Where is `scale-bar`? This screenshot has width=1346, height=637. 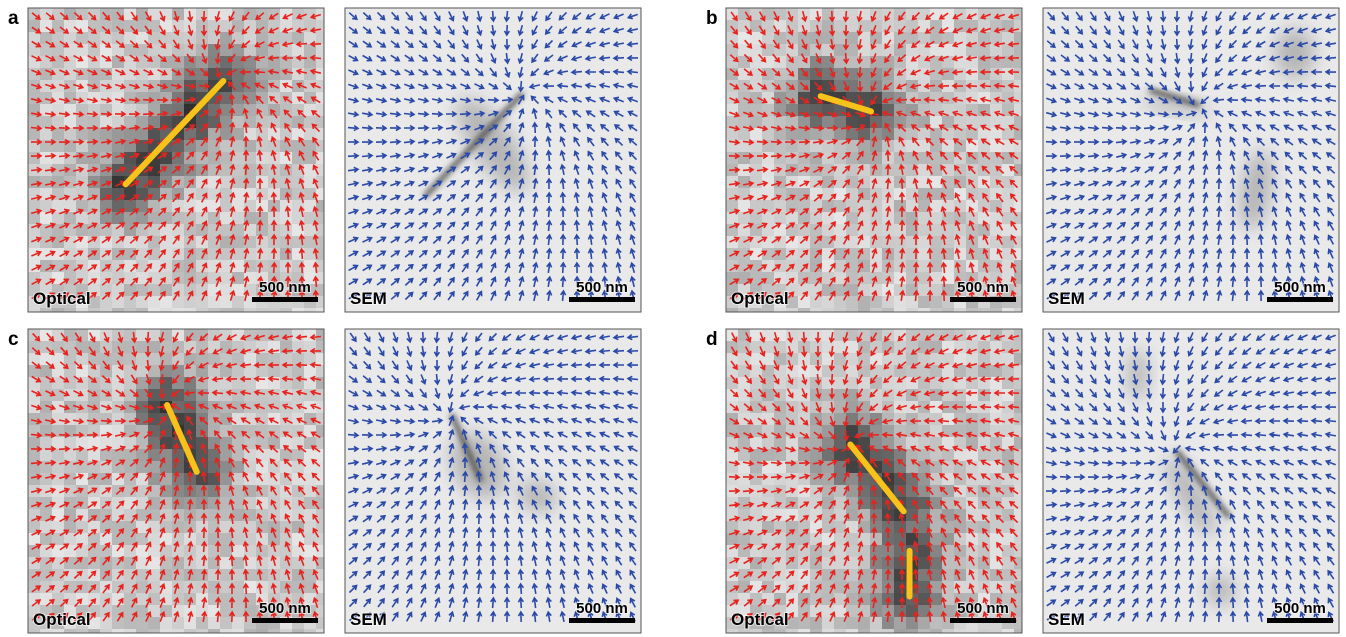 scale-bar is located at coordinates (285, 620).